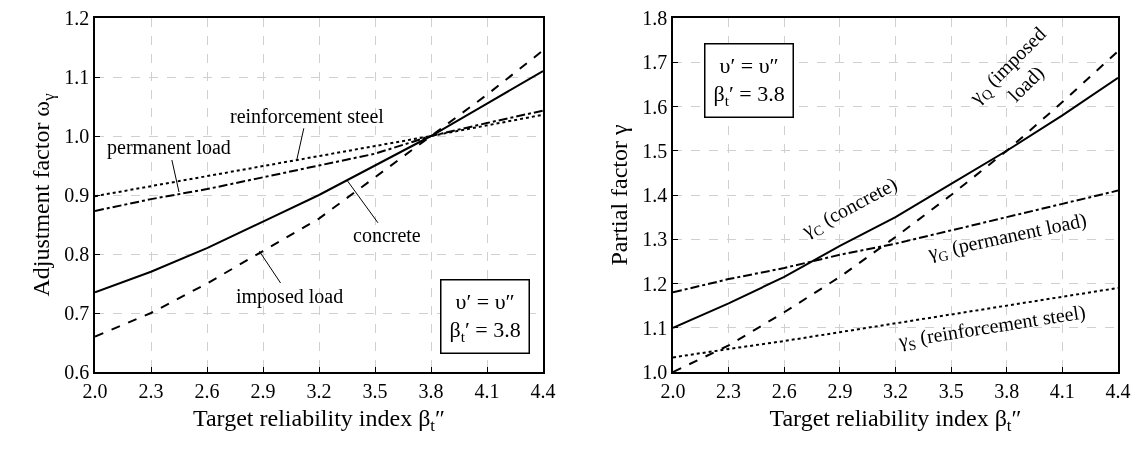 The image size is (1136, 450). Describe the element at coordinates (387, 235) in the screenshot. I see `annotation: concrete` at that location.